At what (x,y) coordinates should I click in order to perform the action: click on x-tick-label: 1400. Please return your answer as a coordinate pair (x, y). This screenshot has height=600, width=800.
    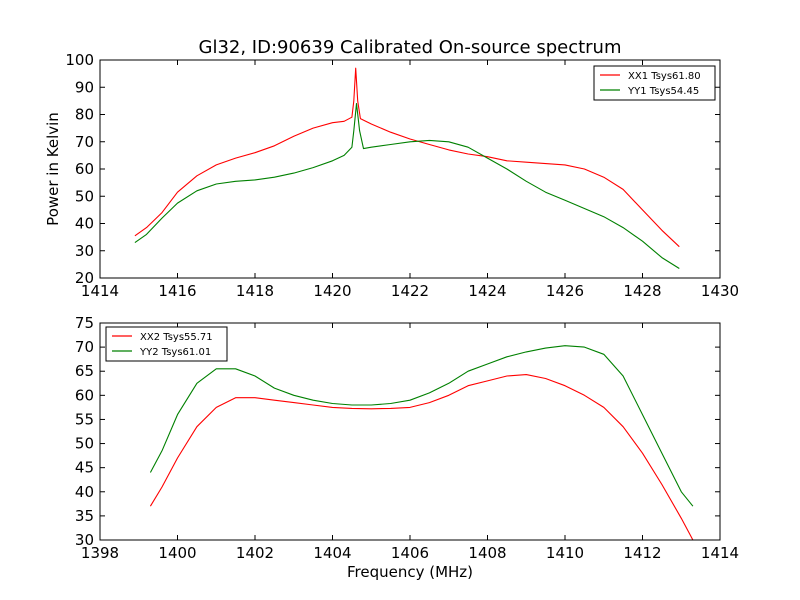
    Looking at the image, I should click on (177, 553).